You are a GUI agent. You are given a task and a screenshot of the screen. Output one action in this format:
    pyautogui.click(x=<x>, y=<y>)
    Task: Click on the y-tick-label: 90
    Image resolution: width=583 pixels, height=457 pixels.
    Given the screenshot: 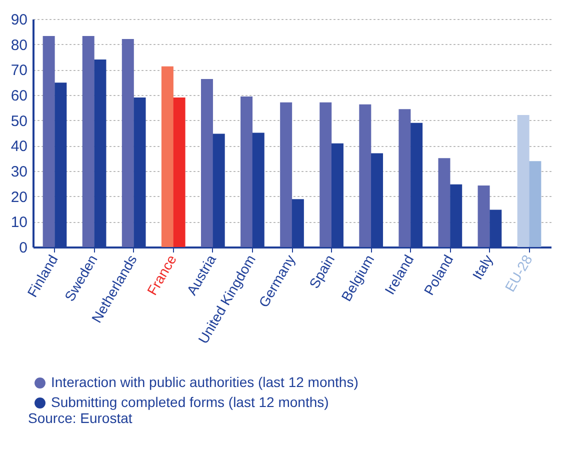 What is the action you would take?
    pyautogui.click(x=19, y=20)
    